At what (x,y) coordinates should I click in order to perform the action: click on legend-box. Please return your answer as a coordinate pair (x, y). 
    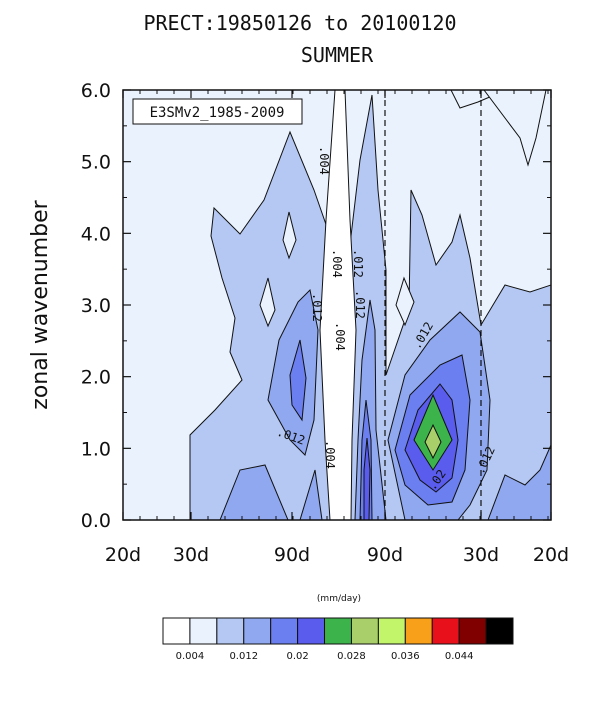
    Looking at the image, I should click on (217, 111).